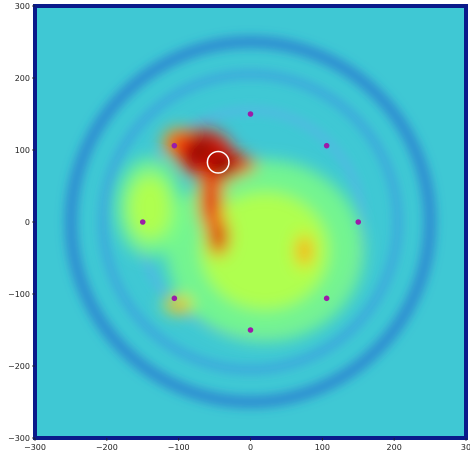 The width and height of the screenshot is (470, 456). What do you see at coordinates (247, 445) in the screenshot?
I see `x-axis: −300 −200 −100 0 100 200 30` at bounding box center [247, 445].